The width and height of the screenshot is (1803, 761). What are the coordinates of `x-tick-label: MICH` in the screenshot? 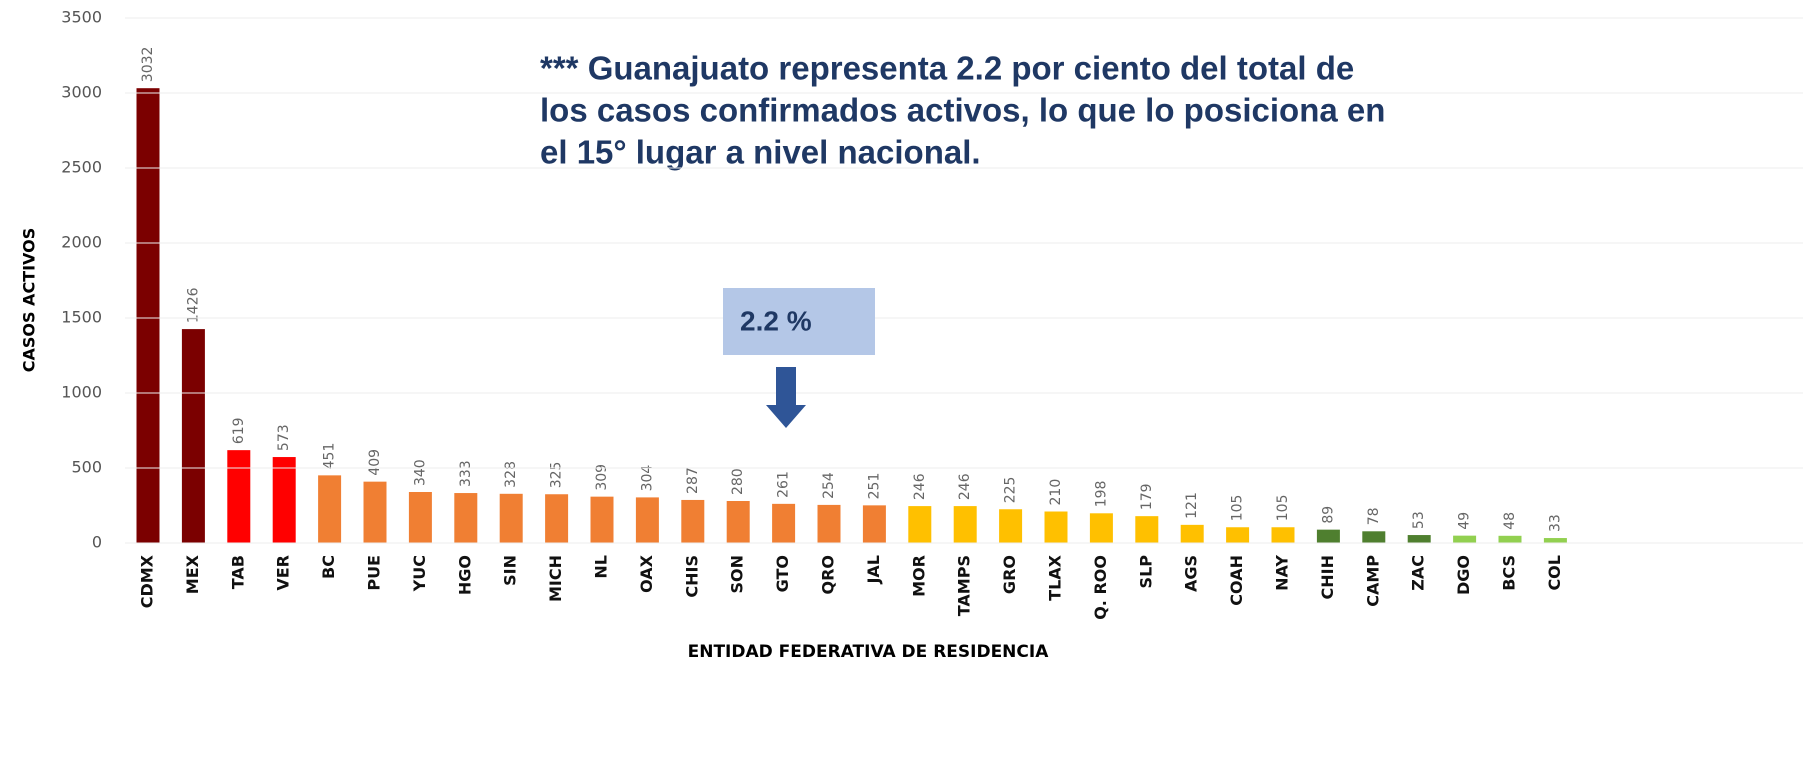 It's located at (555, 578).